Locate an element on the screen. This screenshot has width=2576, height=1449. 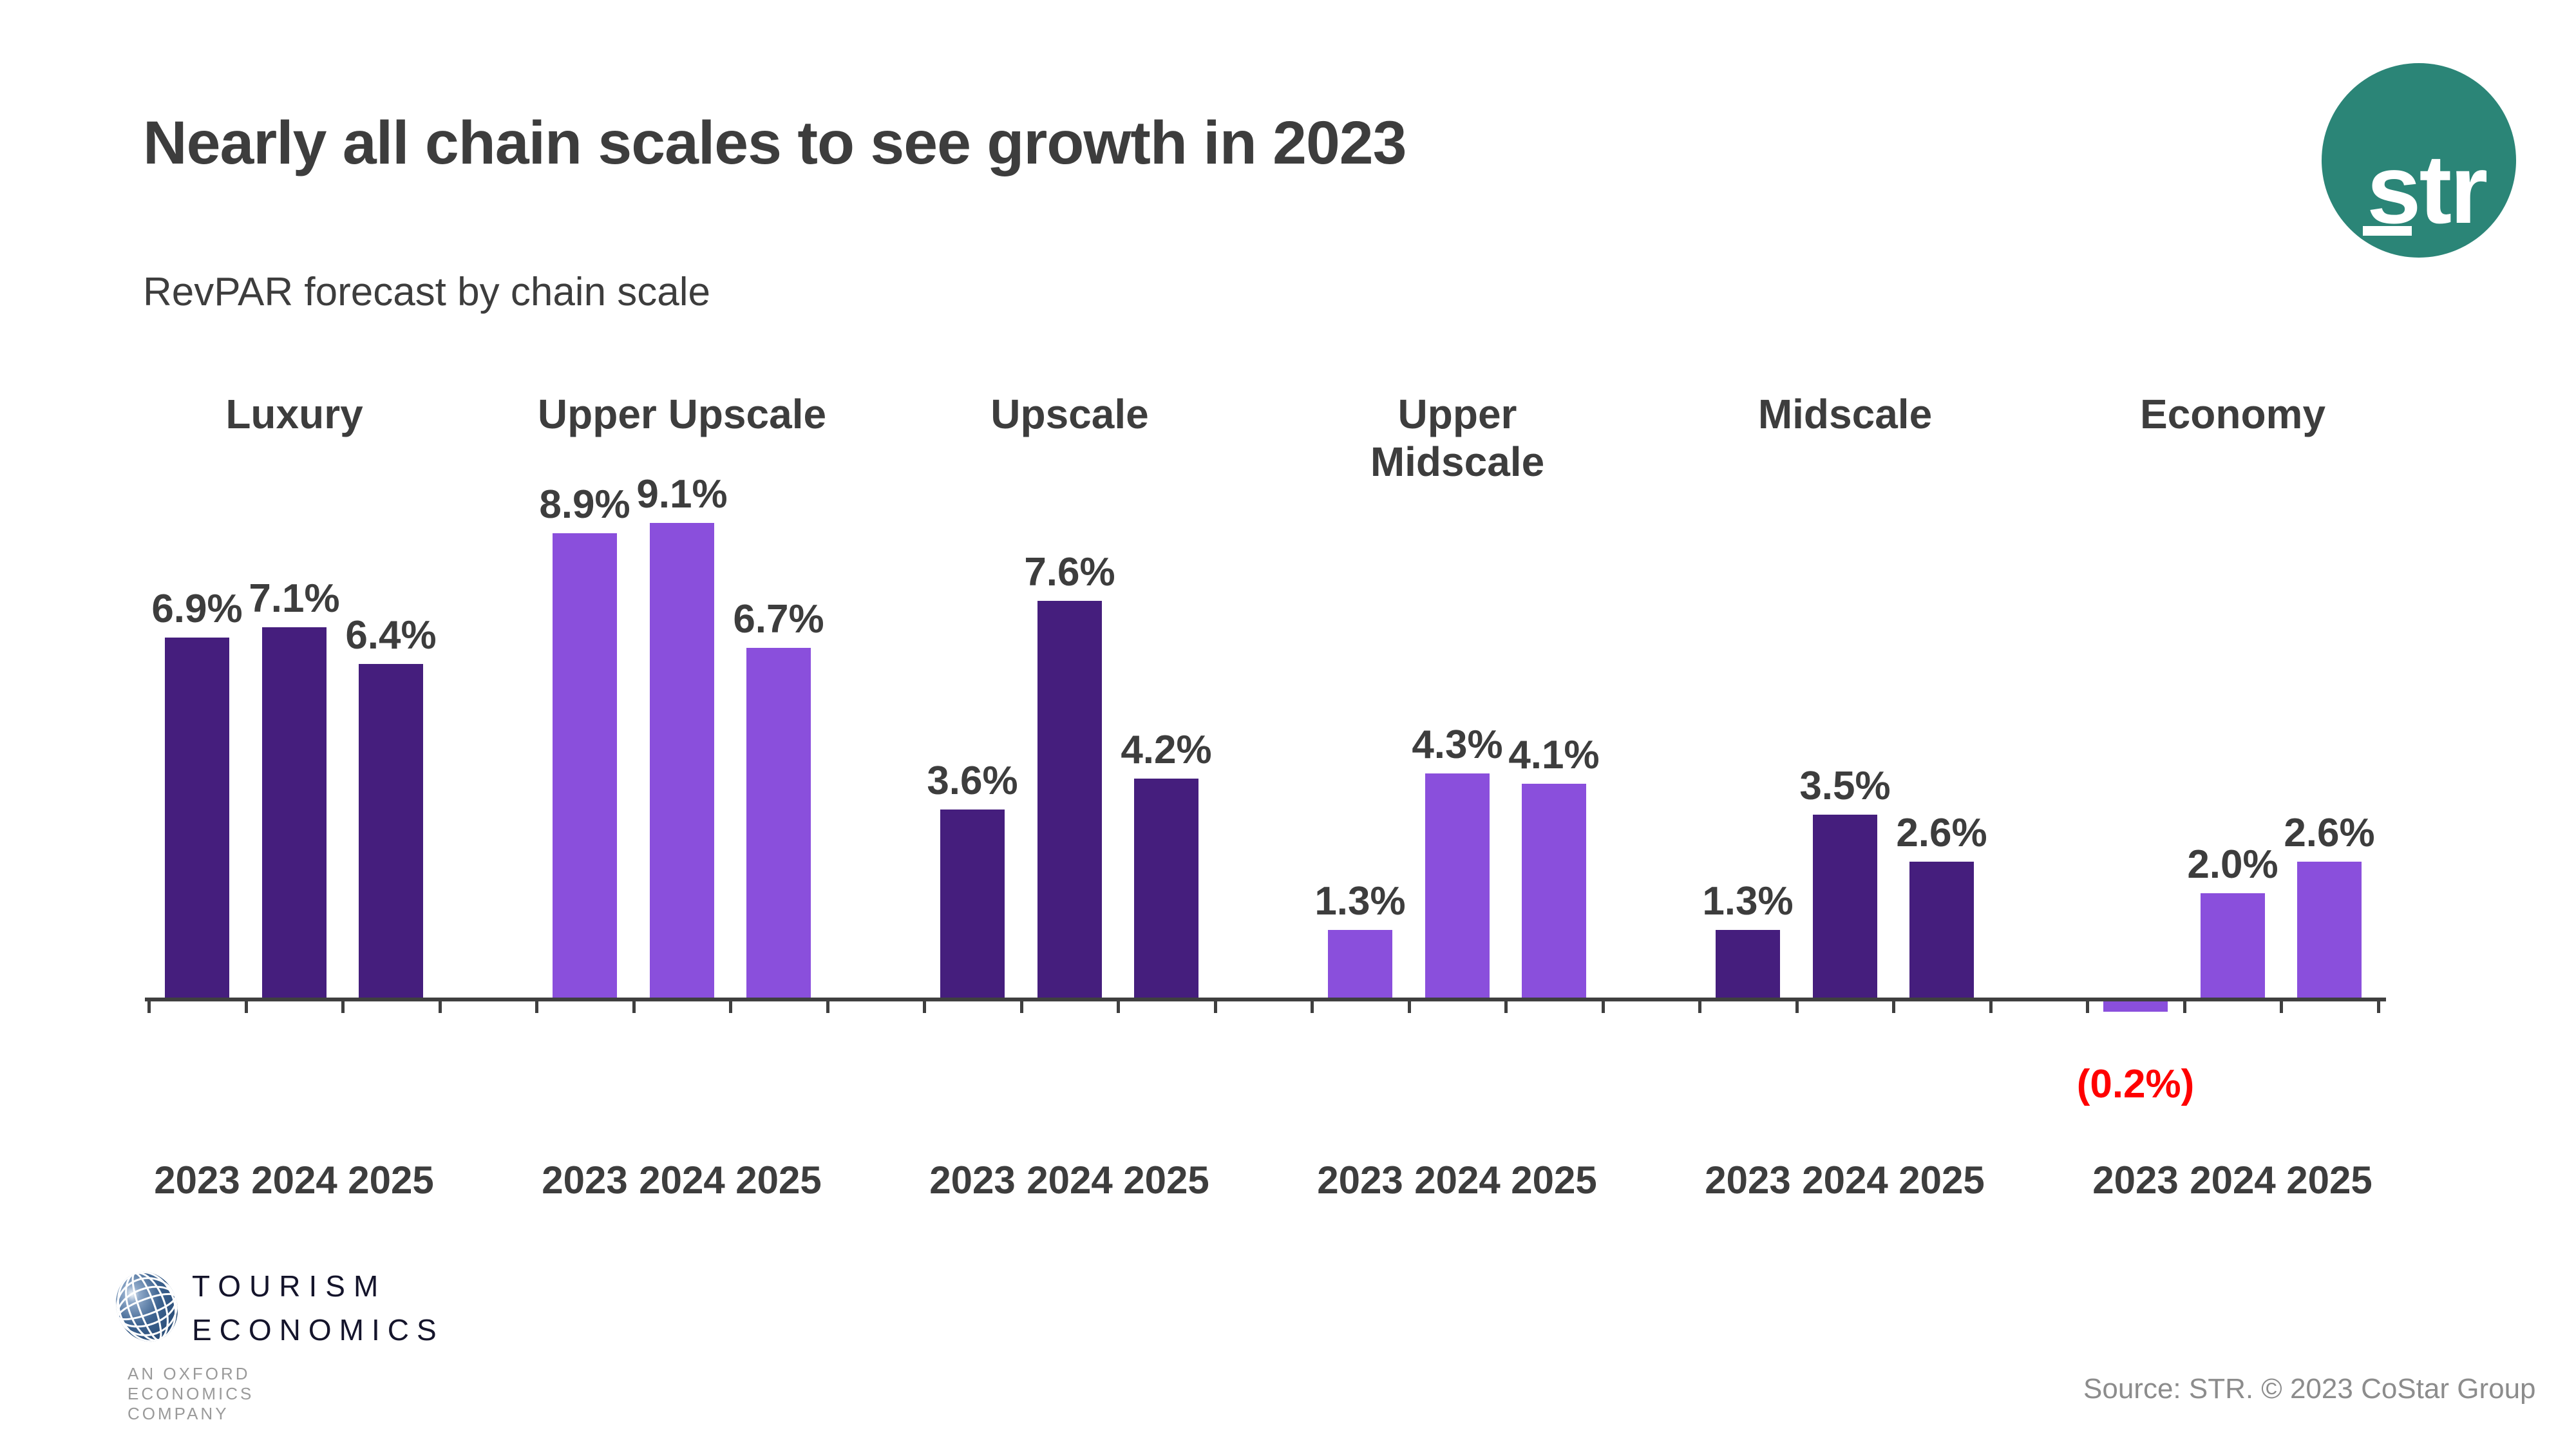
value-label: (0.2%) is located at coordinates (2136, 1084).